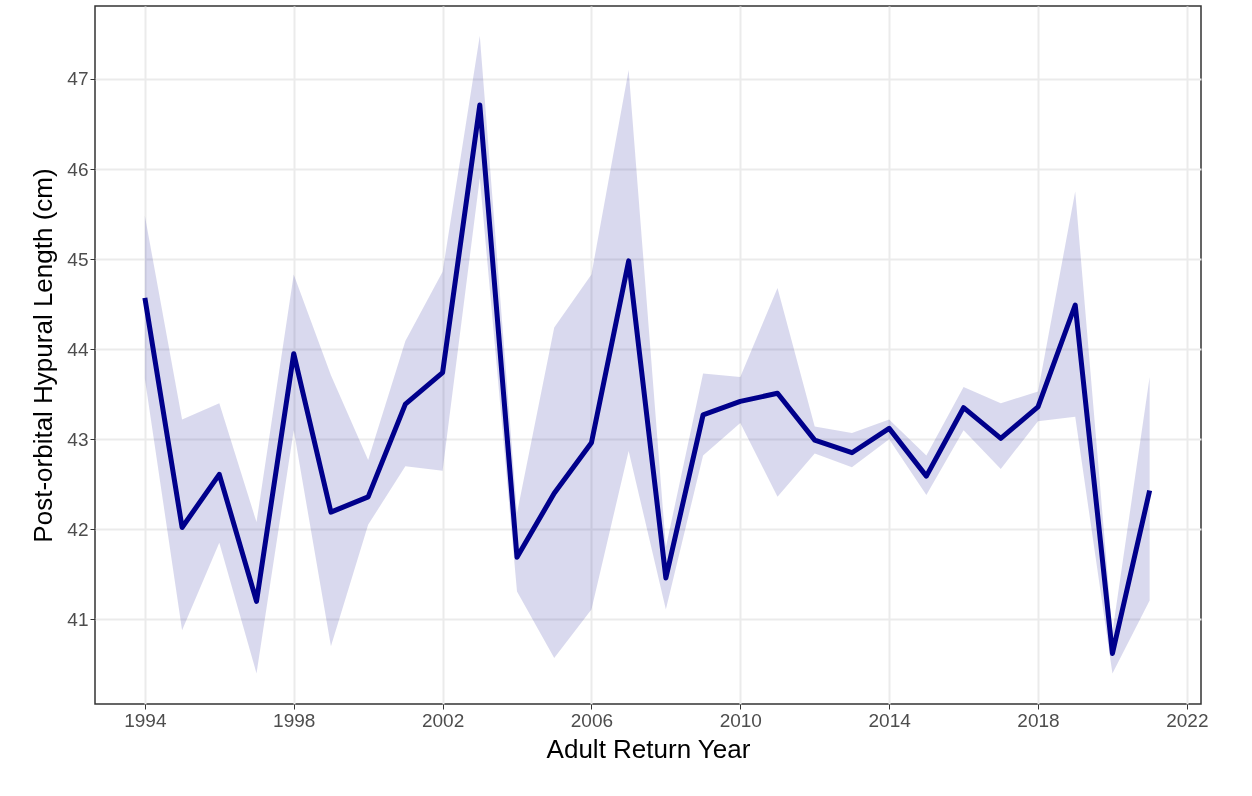 This screenshot has height=796, width=1252. I want to click on x-tick-label: 1998, so click(294, 720).